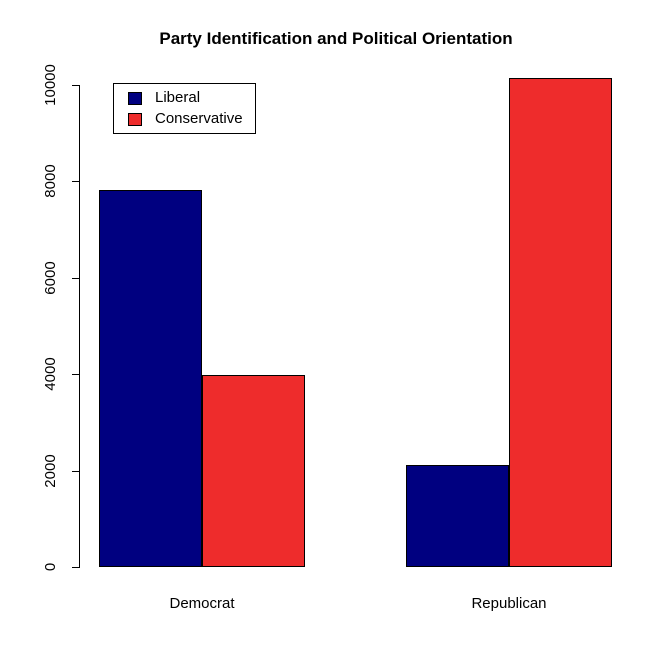 The width and height of the screenshot is (672, 671). I want to click on y-tick-label: 2000, so click(50, 471).